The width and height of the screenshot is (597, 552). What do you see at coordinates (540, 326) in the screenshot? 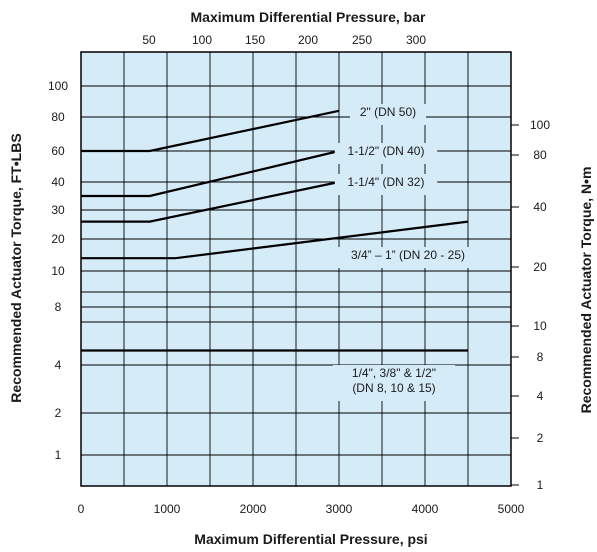
I see `right-tick-label: 10` at bounding box center [540, 326].